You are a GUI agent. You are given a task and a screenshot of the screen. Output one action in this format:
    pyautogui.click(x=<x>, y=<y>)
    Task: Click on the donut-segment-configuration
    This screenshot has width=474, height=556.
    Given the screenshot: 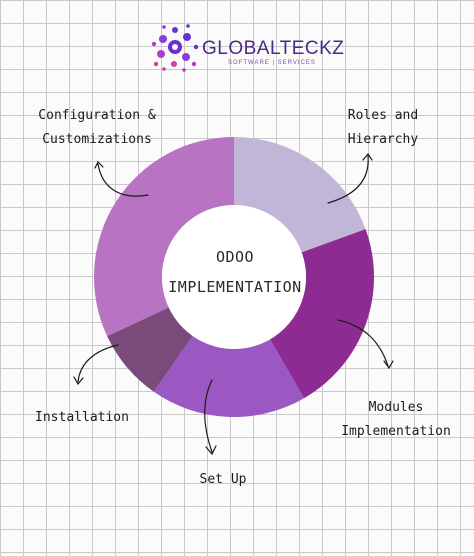 What is the action you would take?
    pyautogui.click(x=164, y=237)
    